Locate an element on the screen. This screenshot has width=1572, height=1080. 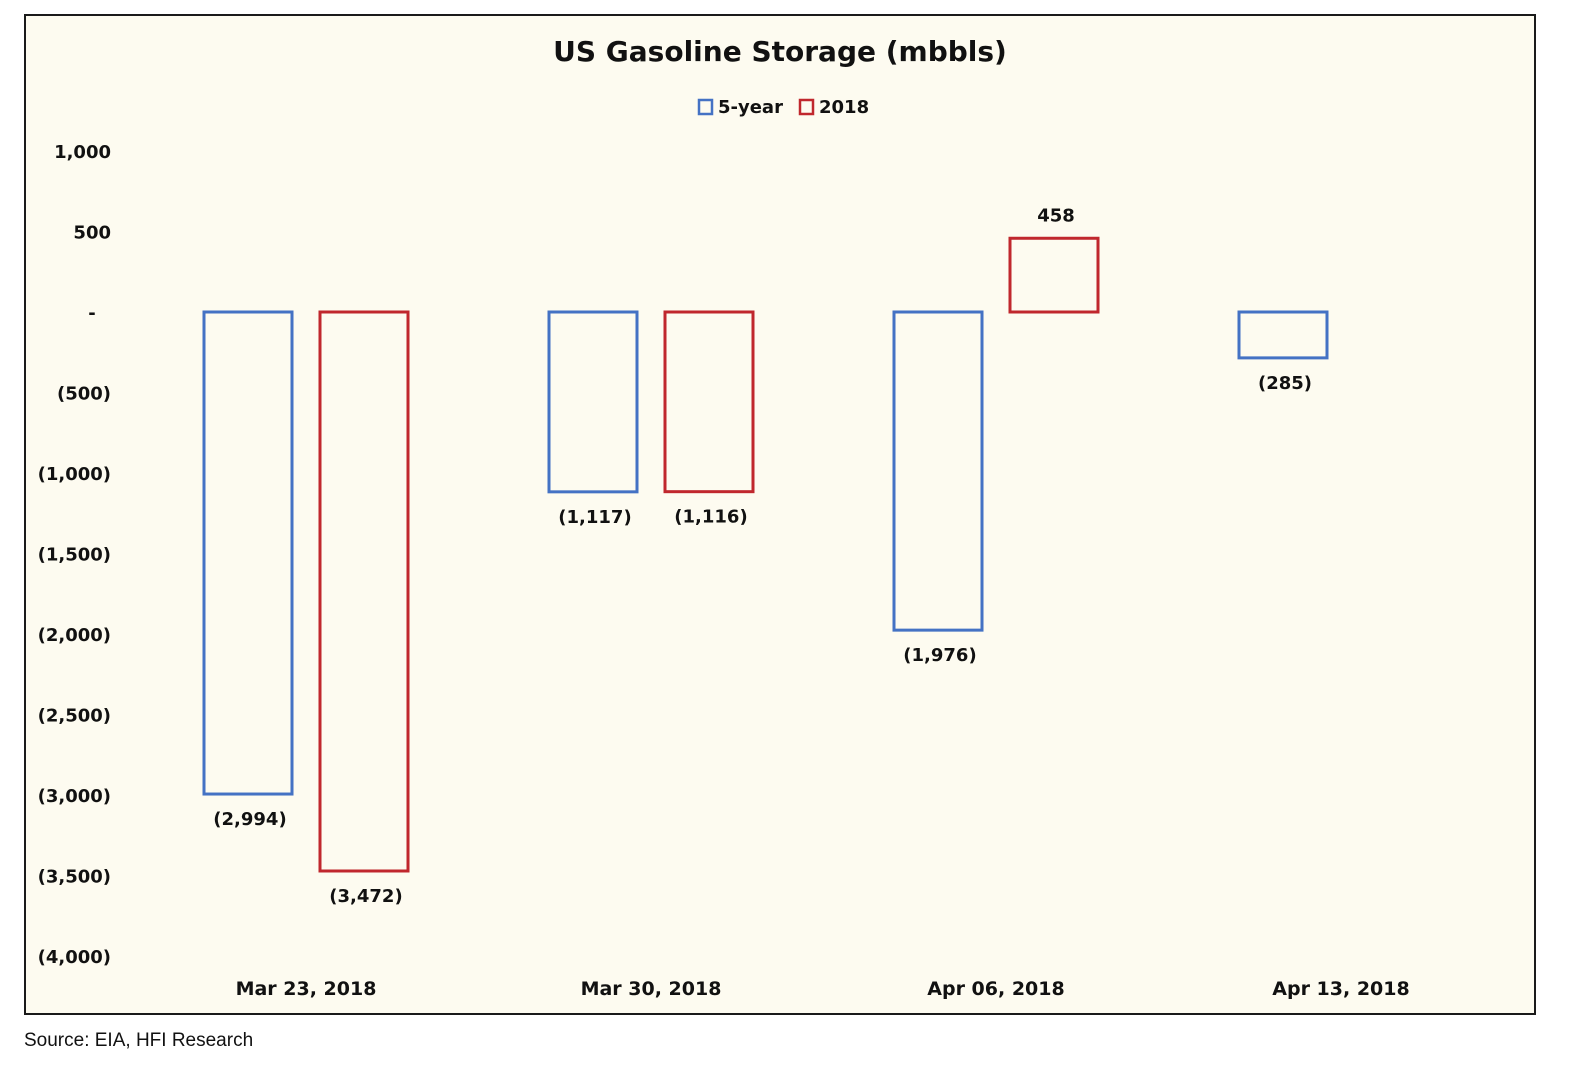
y-tick-label: (1,500) is located at coordinates (74, 555).